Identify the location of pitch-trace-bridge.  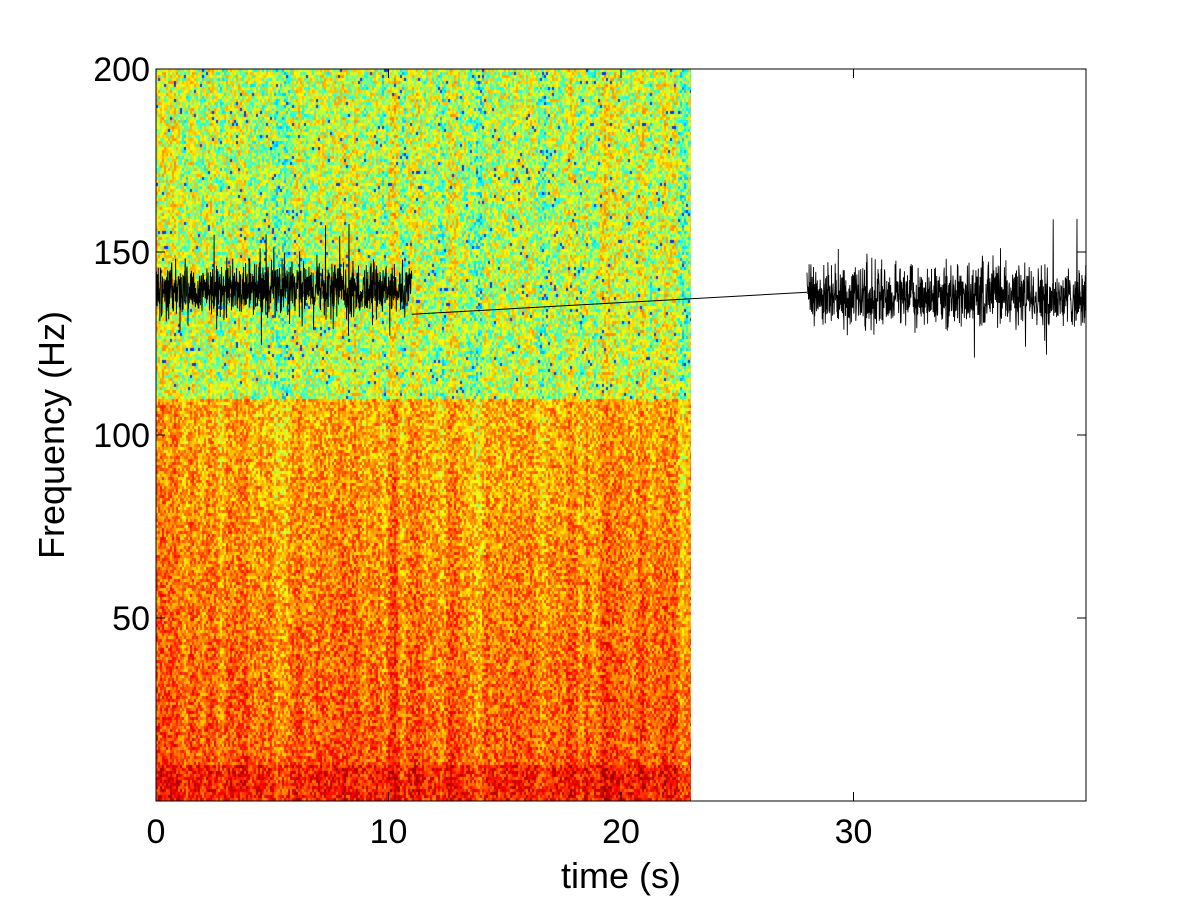
(609, 303).